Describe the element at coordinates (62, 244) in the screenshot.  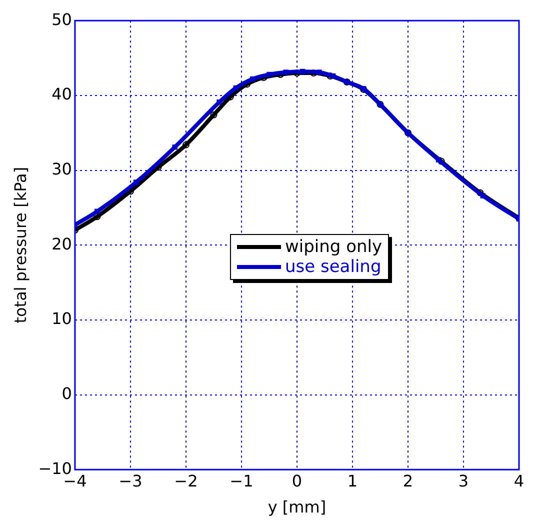
I see `y-tick-label: 20` at that location.